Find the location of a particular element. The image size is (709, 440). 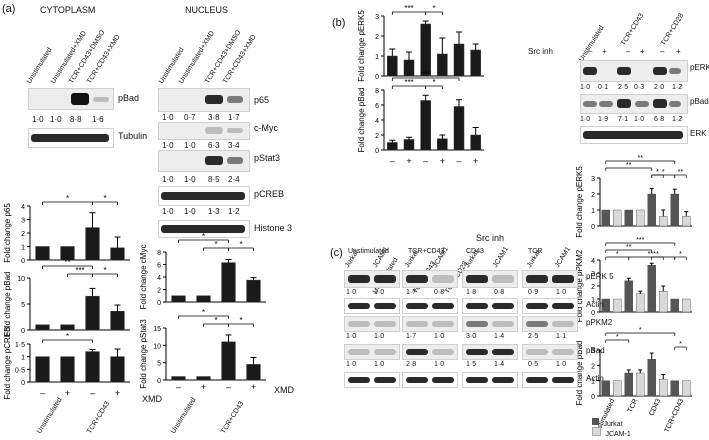

blot-label: c-Myc is located at coordinates (266, 128).